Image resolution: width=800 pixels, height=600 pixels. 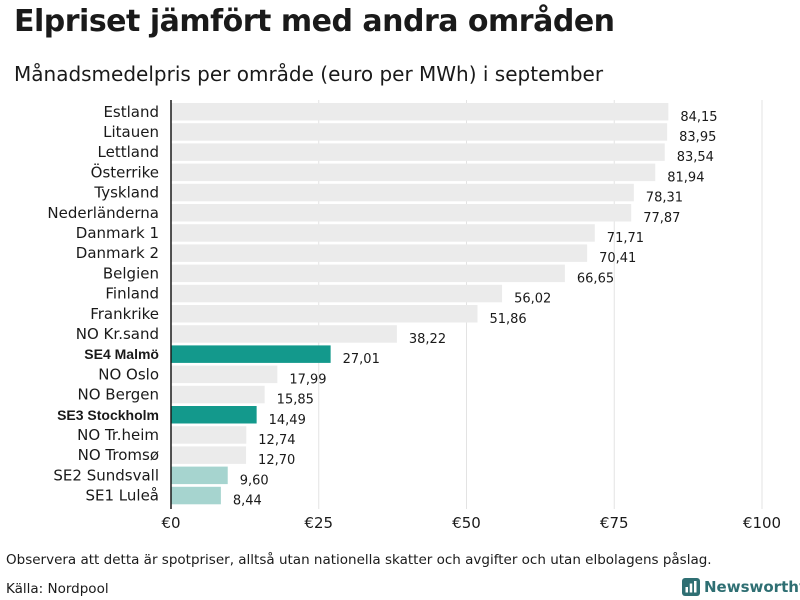 What do you see at coordinates (132, 294) in the screenshot?
I see `category-label: Finland` at bounding box center [132, 294].